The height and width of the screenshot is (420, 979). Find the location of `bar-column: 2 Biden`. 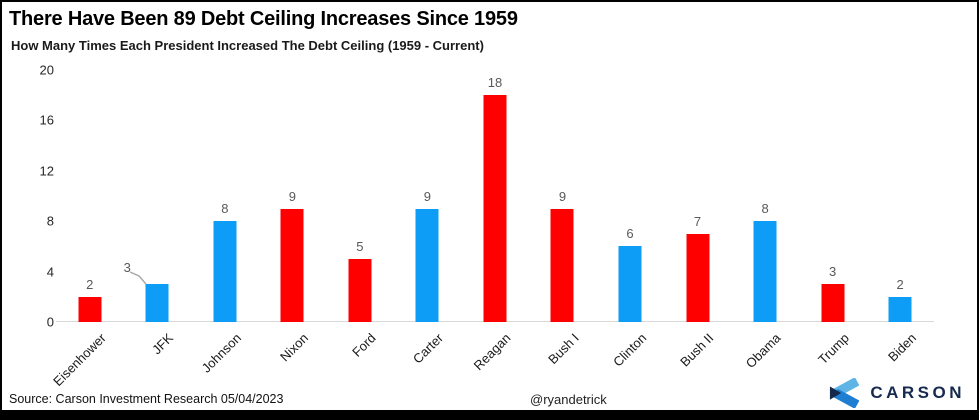

bar-column: 2 Biden is located at coordinates (900, 217).